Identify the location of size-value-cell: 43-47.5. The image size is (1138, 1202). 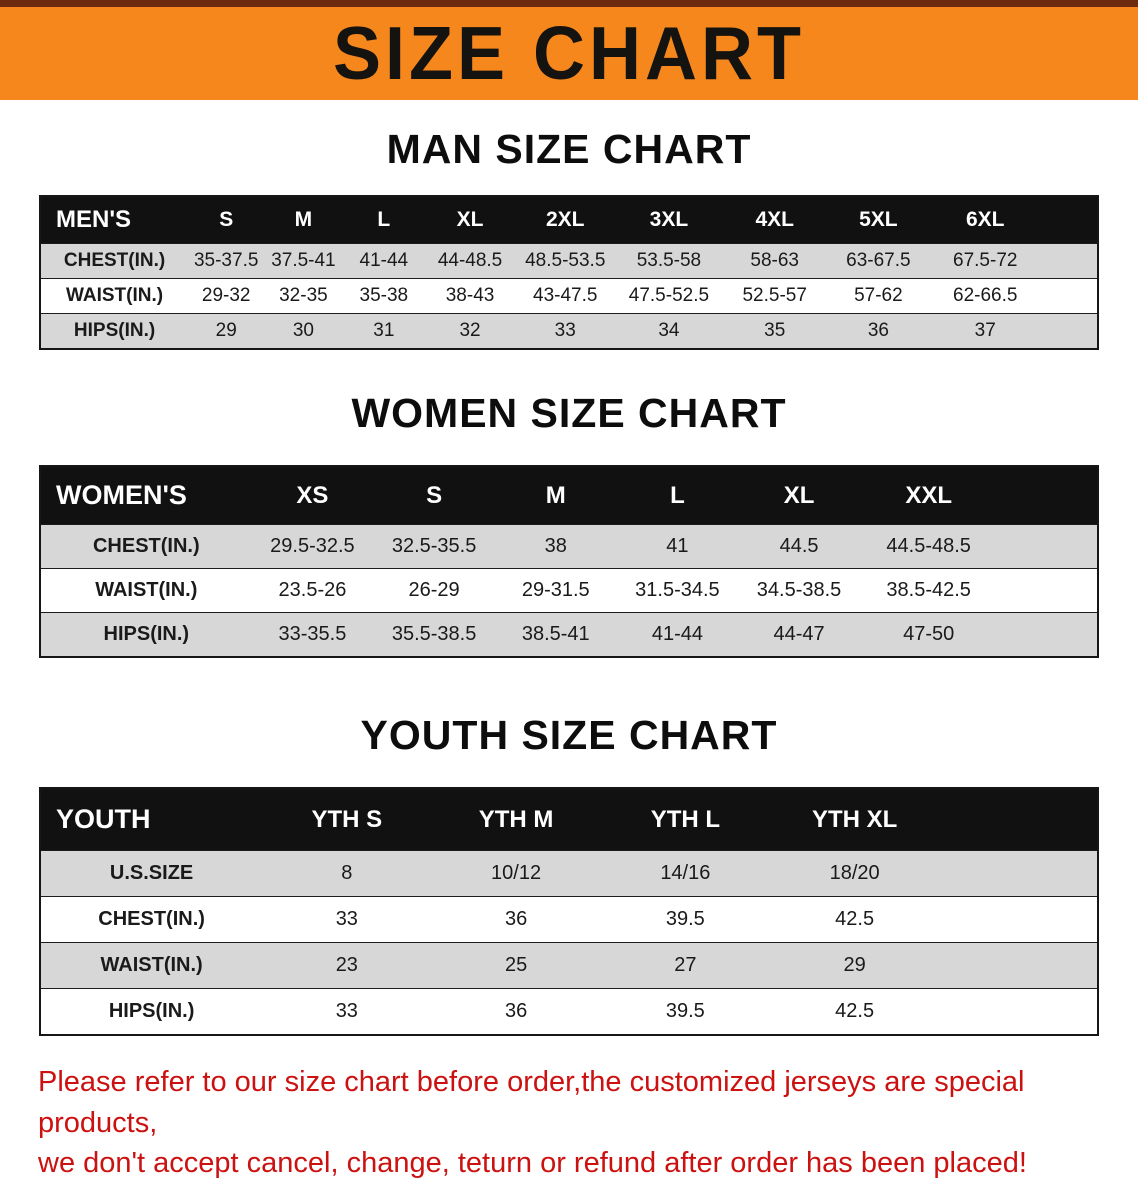
(565, 296).